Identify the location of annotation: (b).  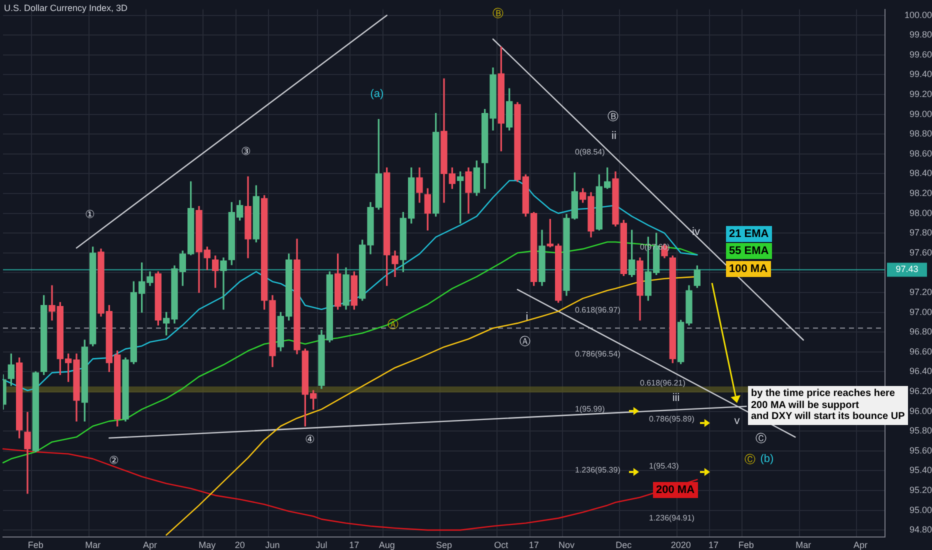
(767, 459).